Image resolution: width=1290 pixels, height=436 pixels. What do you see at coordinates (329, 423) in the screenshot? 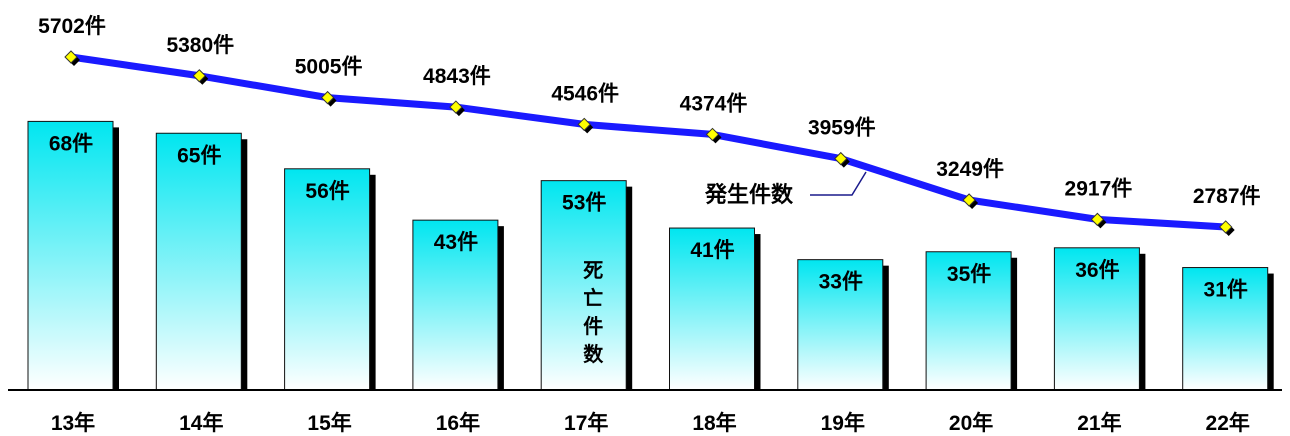
I see `category-label: 15年` at bounding box center [329, 423].